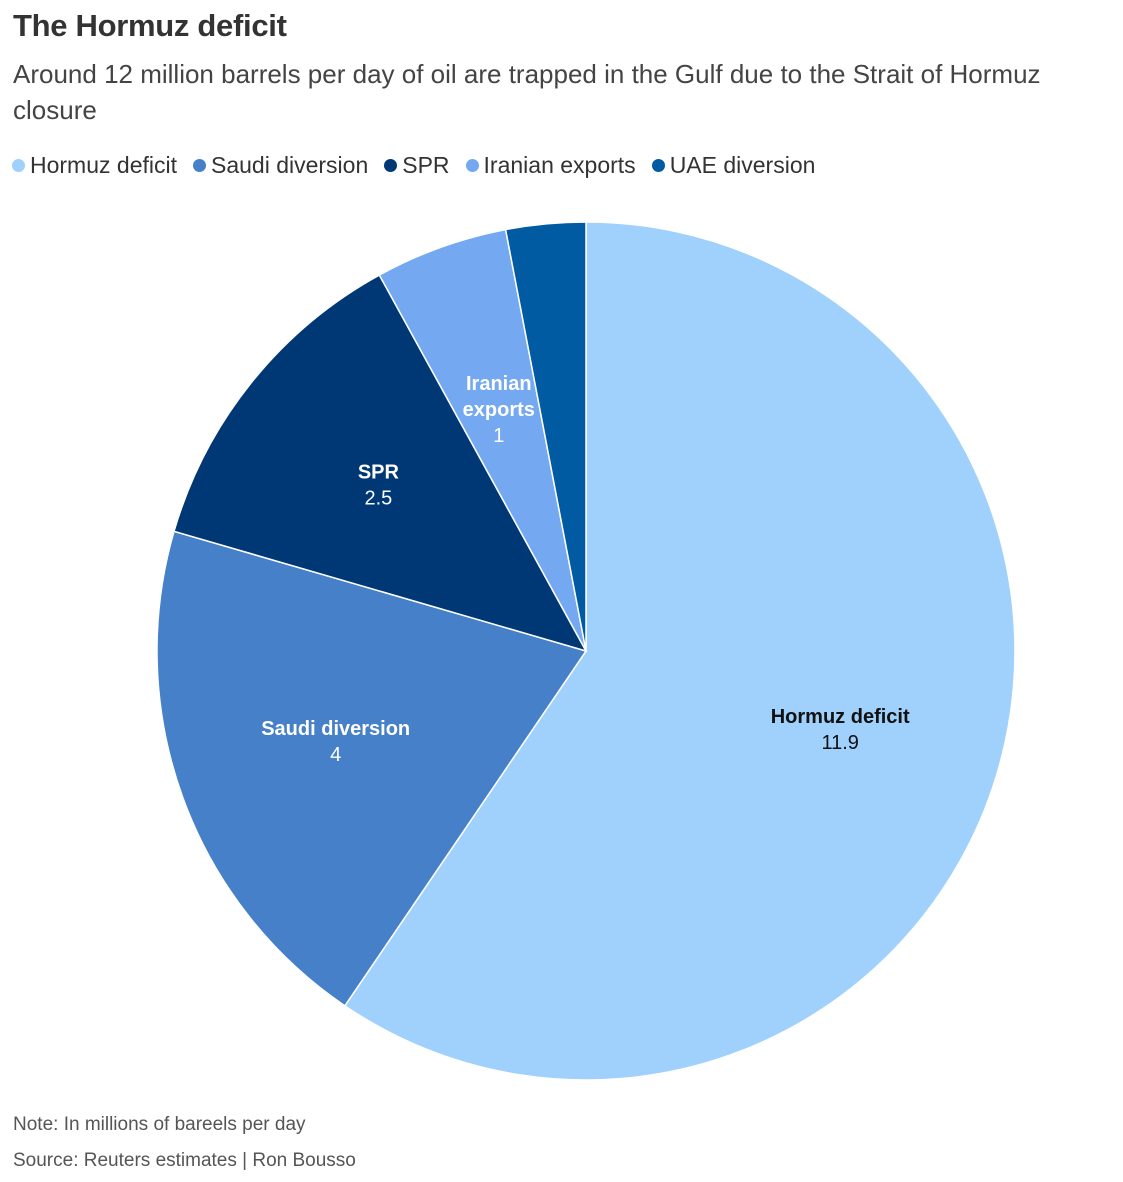 This screenshot has height=1182, width=1123. Describe the element at coordinates (379, 473) in the screenshot. I see `slice-label-spr: SPR` at that location.